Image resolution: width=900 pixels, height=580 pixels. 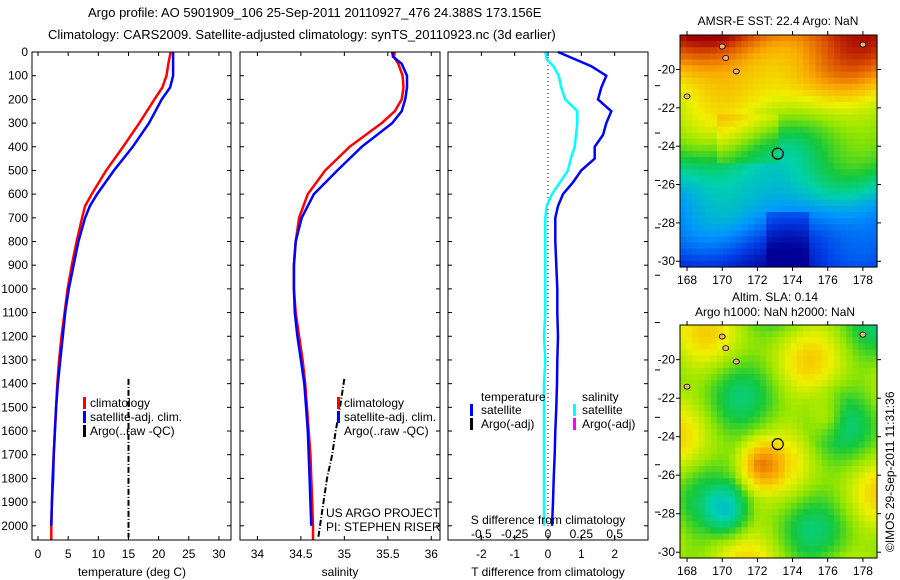 What do you see at coordinates (513, 397) in the screenshot?
I see `legend-heading-temperature: temperature` at bounding box center [513, 397].